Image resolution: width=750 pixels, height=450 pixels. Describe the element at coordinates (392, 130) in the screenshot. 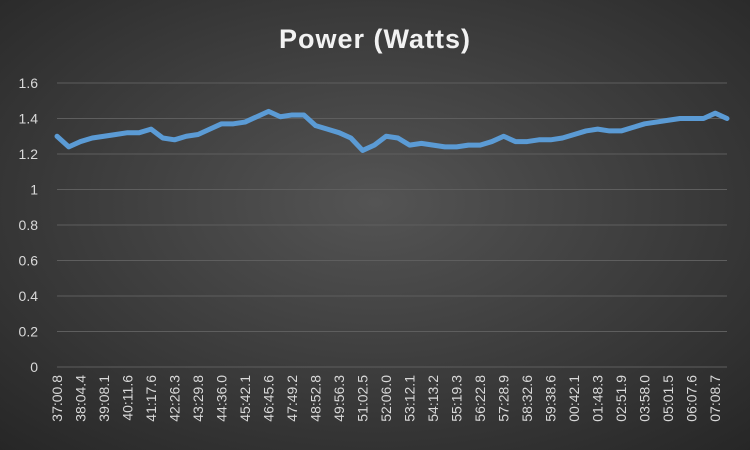

I see `data-line` at that location.